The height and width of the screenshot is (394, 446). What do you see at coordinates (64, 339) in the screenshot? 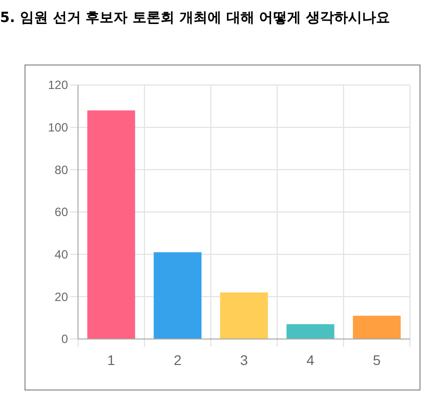
I see `y-tick-label: 0` at bounding box center [64, 339].